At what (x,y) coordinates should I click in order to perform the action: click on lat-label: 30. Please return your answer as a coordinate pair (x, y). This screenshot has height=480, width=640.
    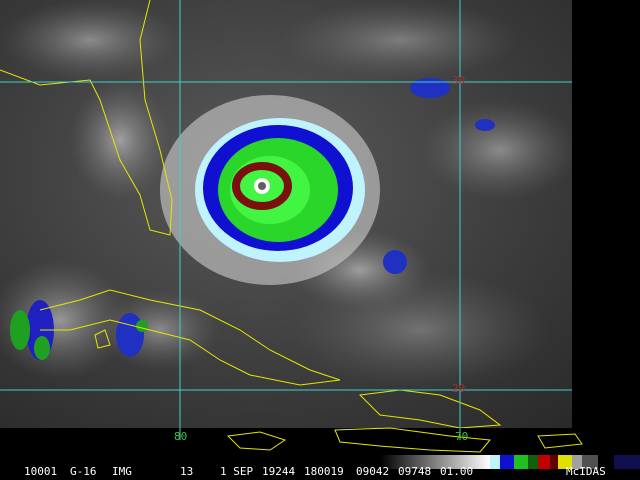
    Looking at the image, I should click on (458, 80).